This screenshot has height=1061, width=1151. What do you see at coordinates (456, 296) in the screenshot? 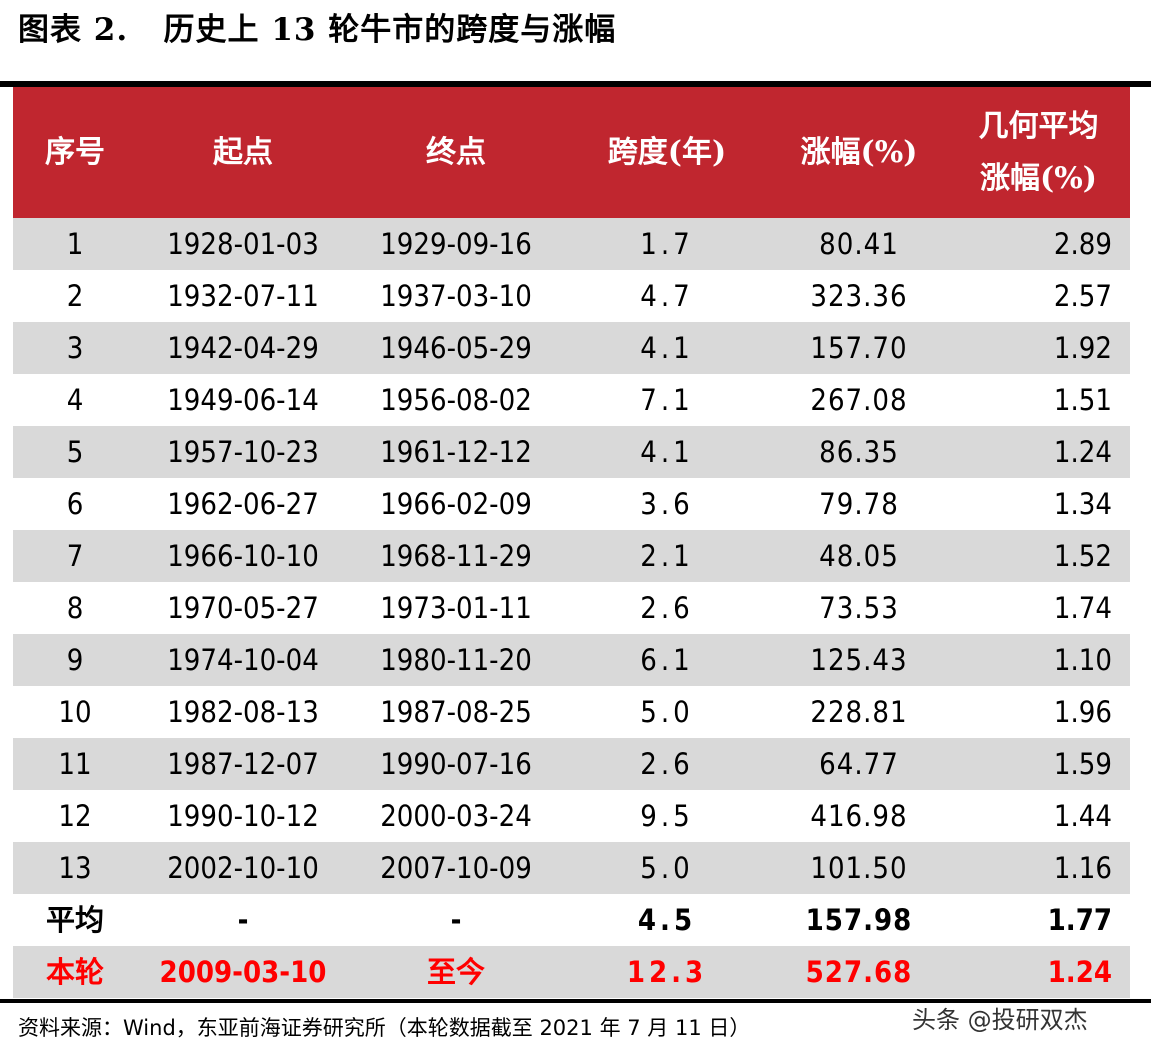
I see `cell-end-date: 1937-03-10` at bounding box center [456, 296].